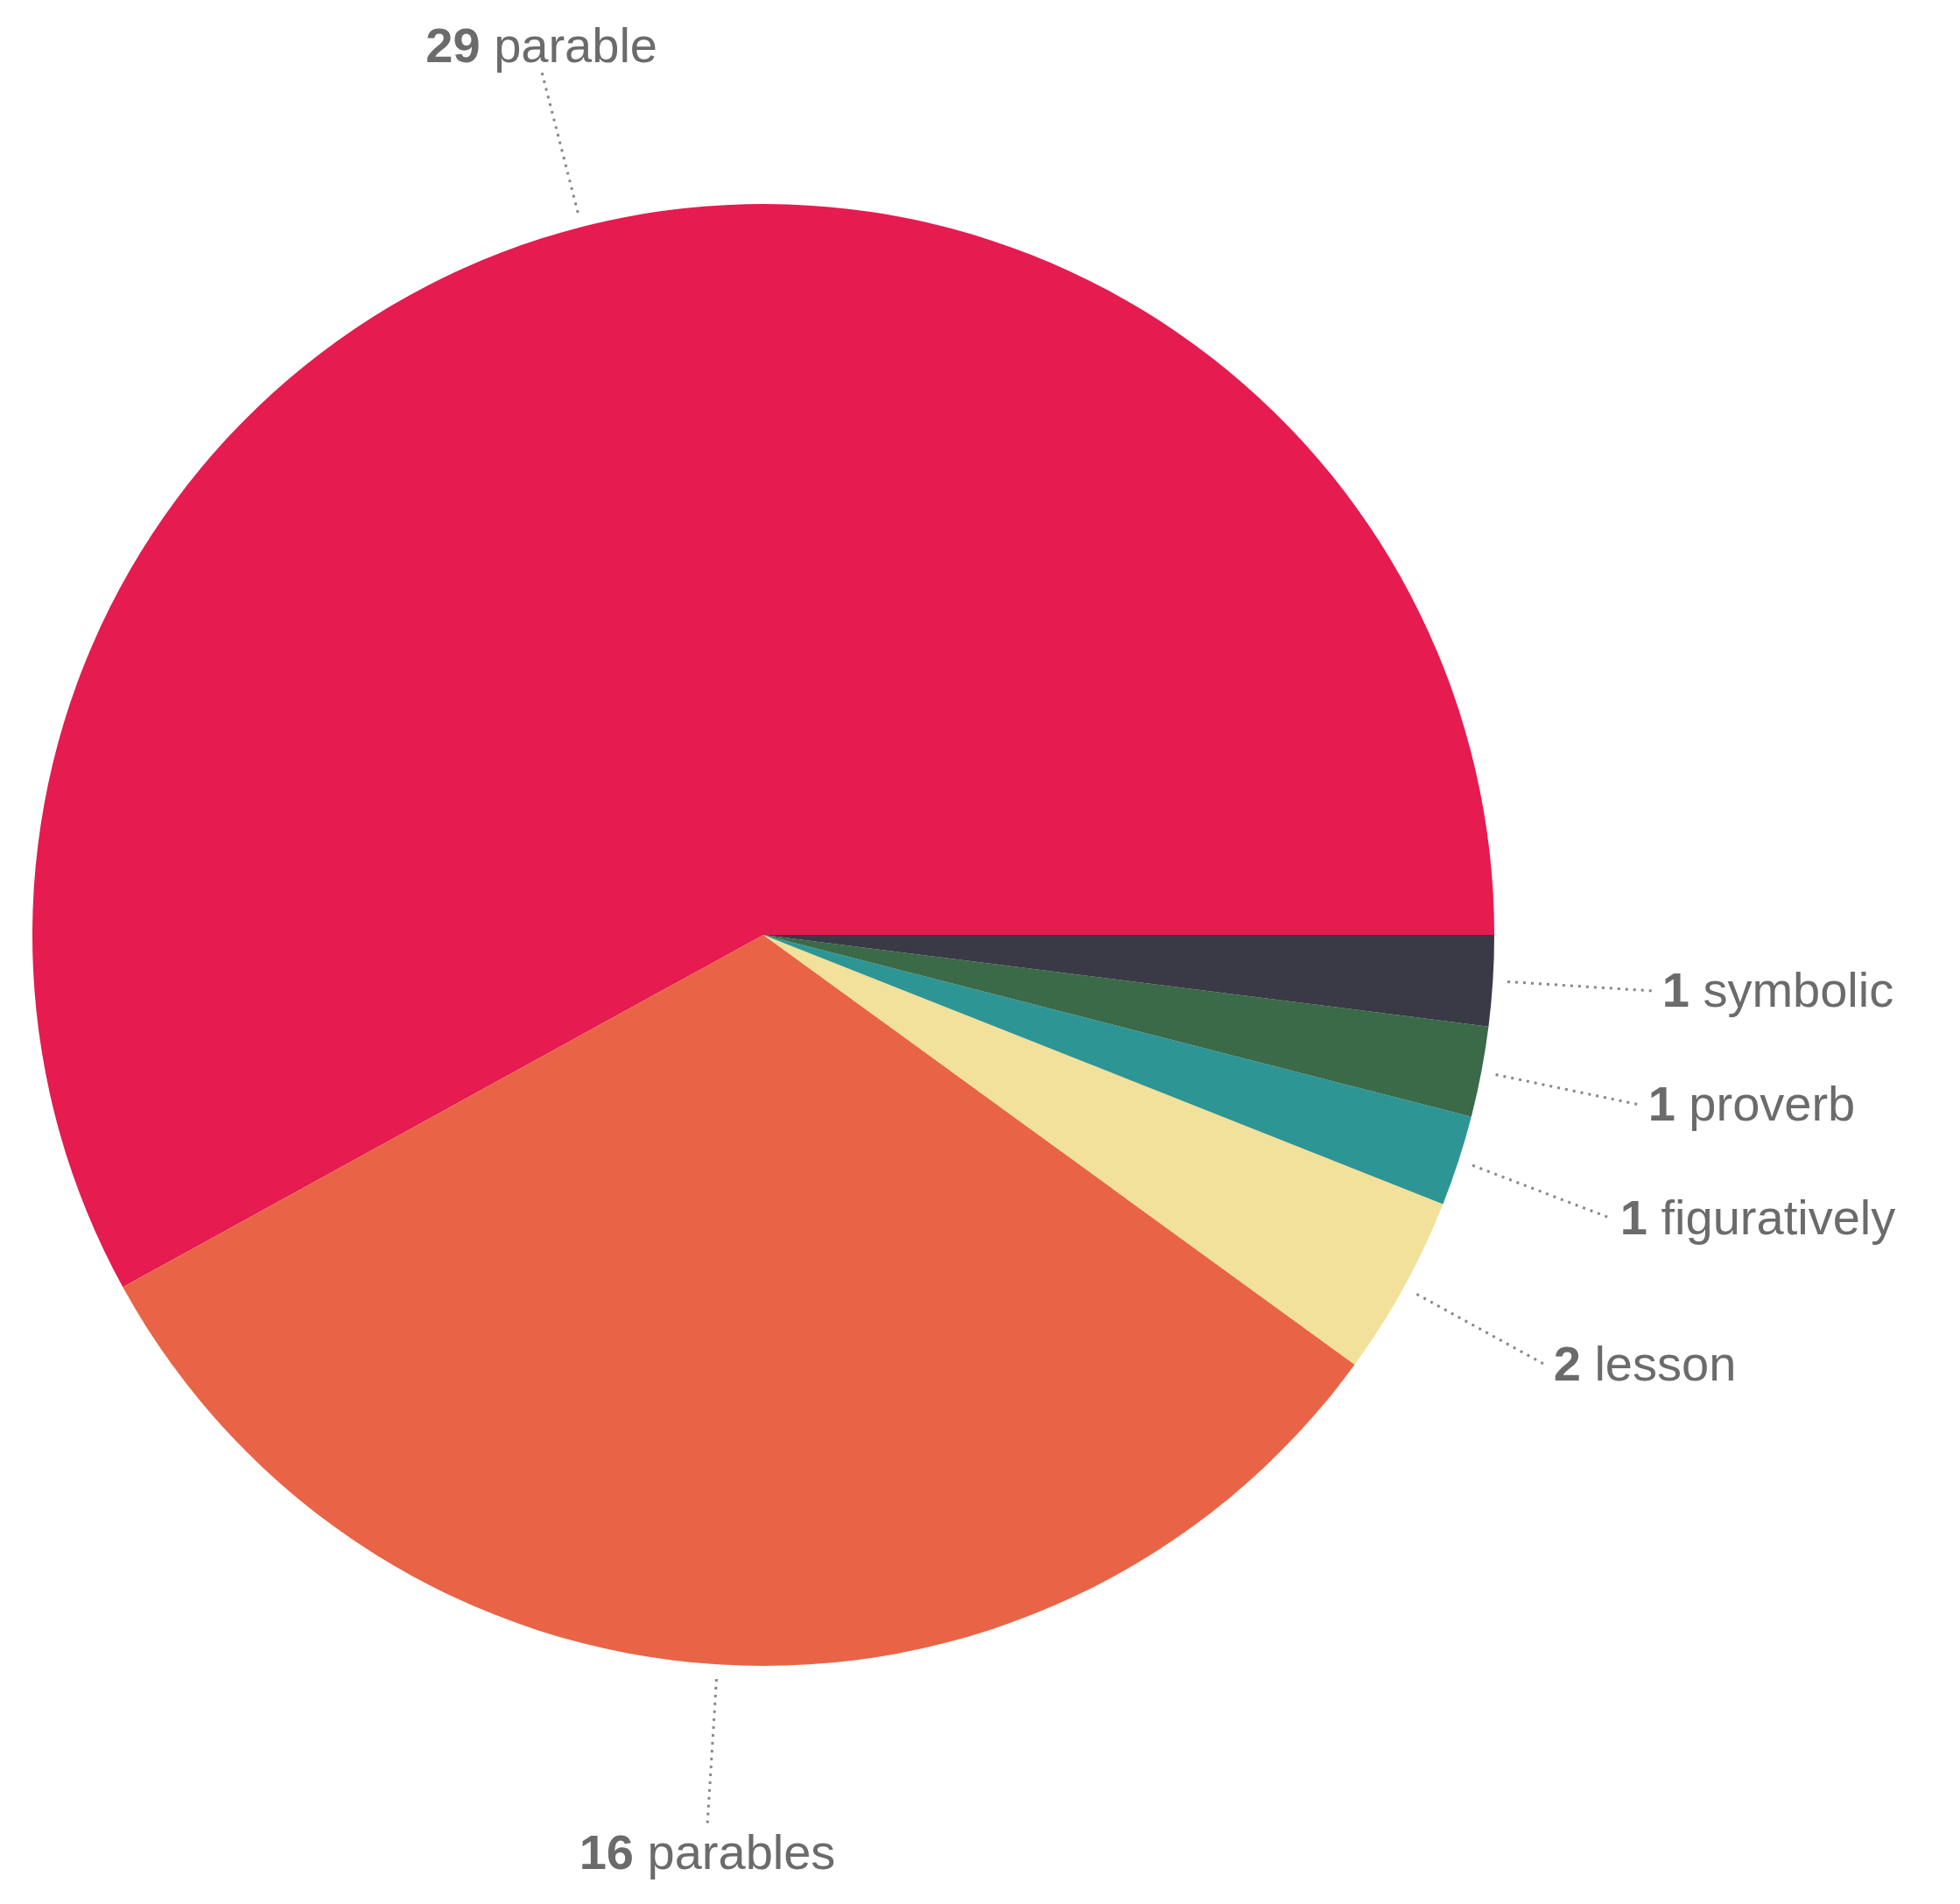  What do you see at coordinates (568, 46) in the screenshot?
I see `slice-label: parable` at bounding box center [568, 46].